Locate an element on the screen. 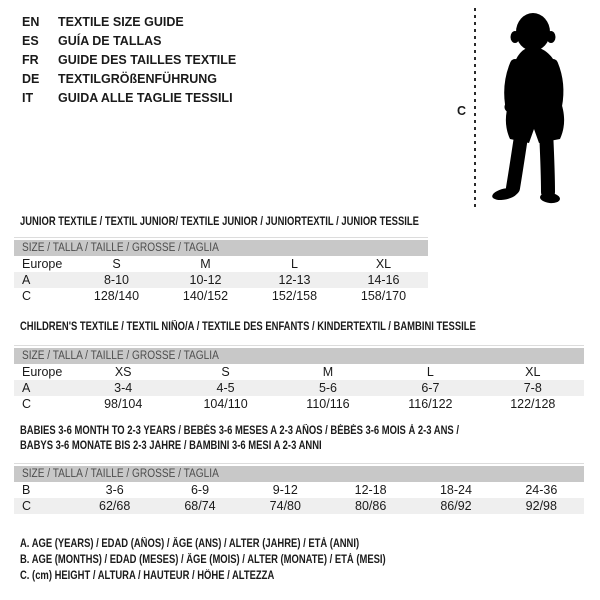 This screenshot has height=600, width=600. size-cell: 12-13 is located at coordinates (294, 280).